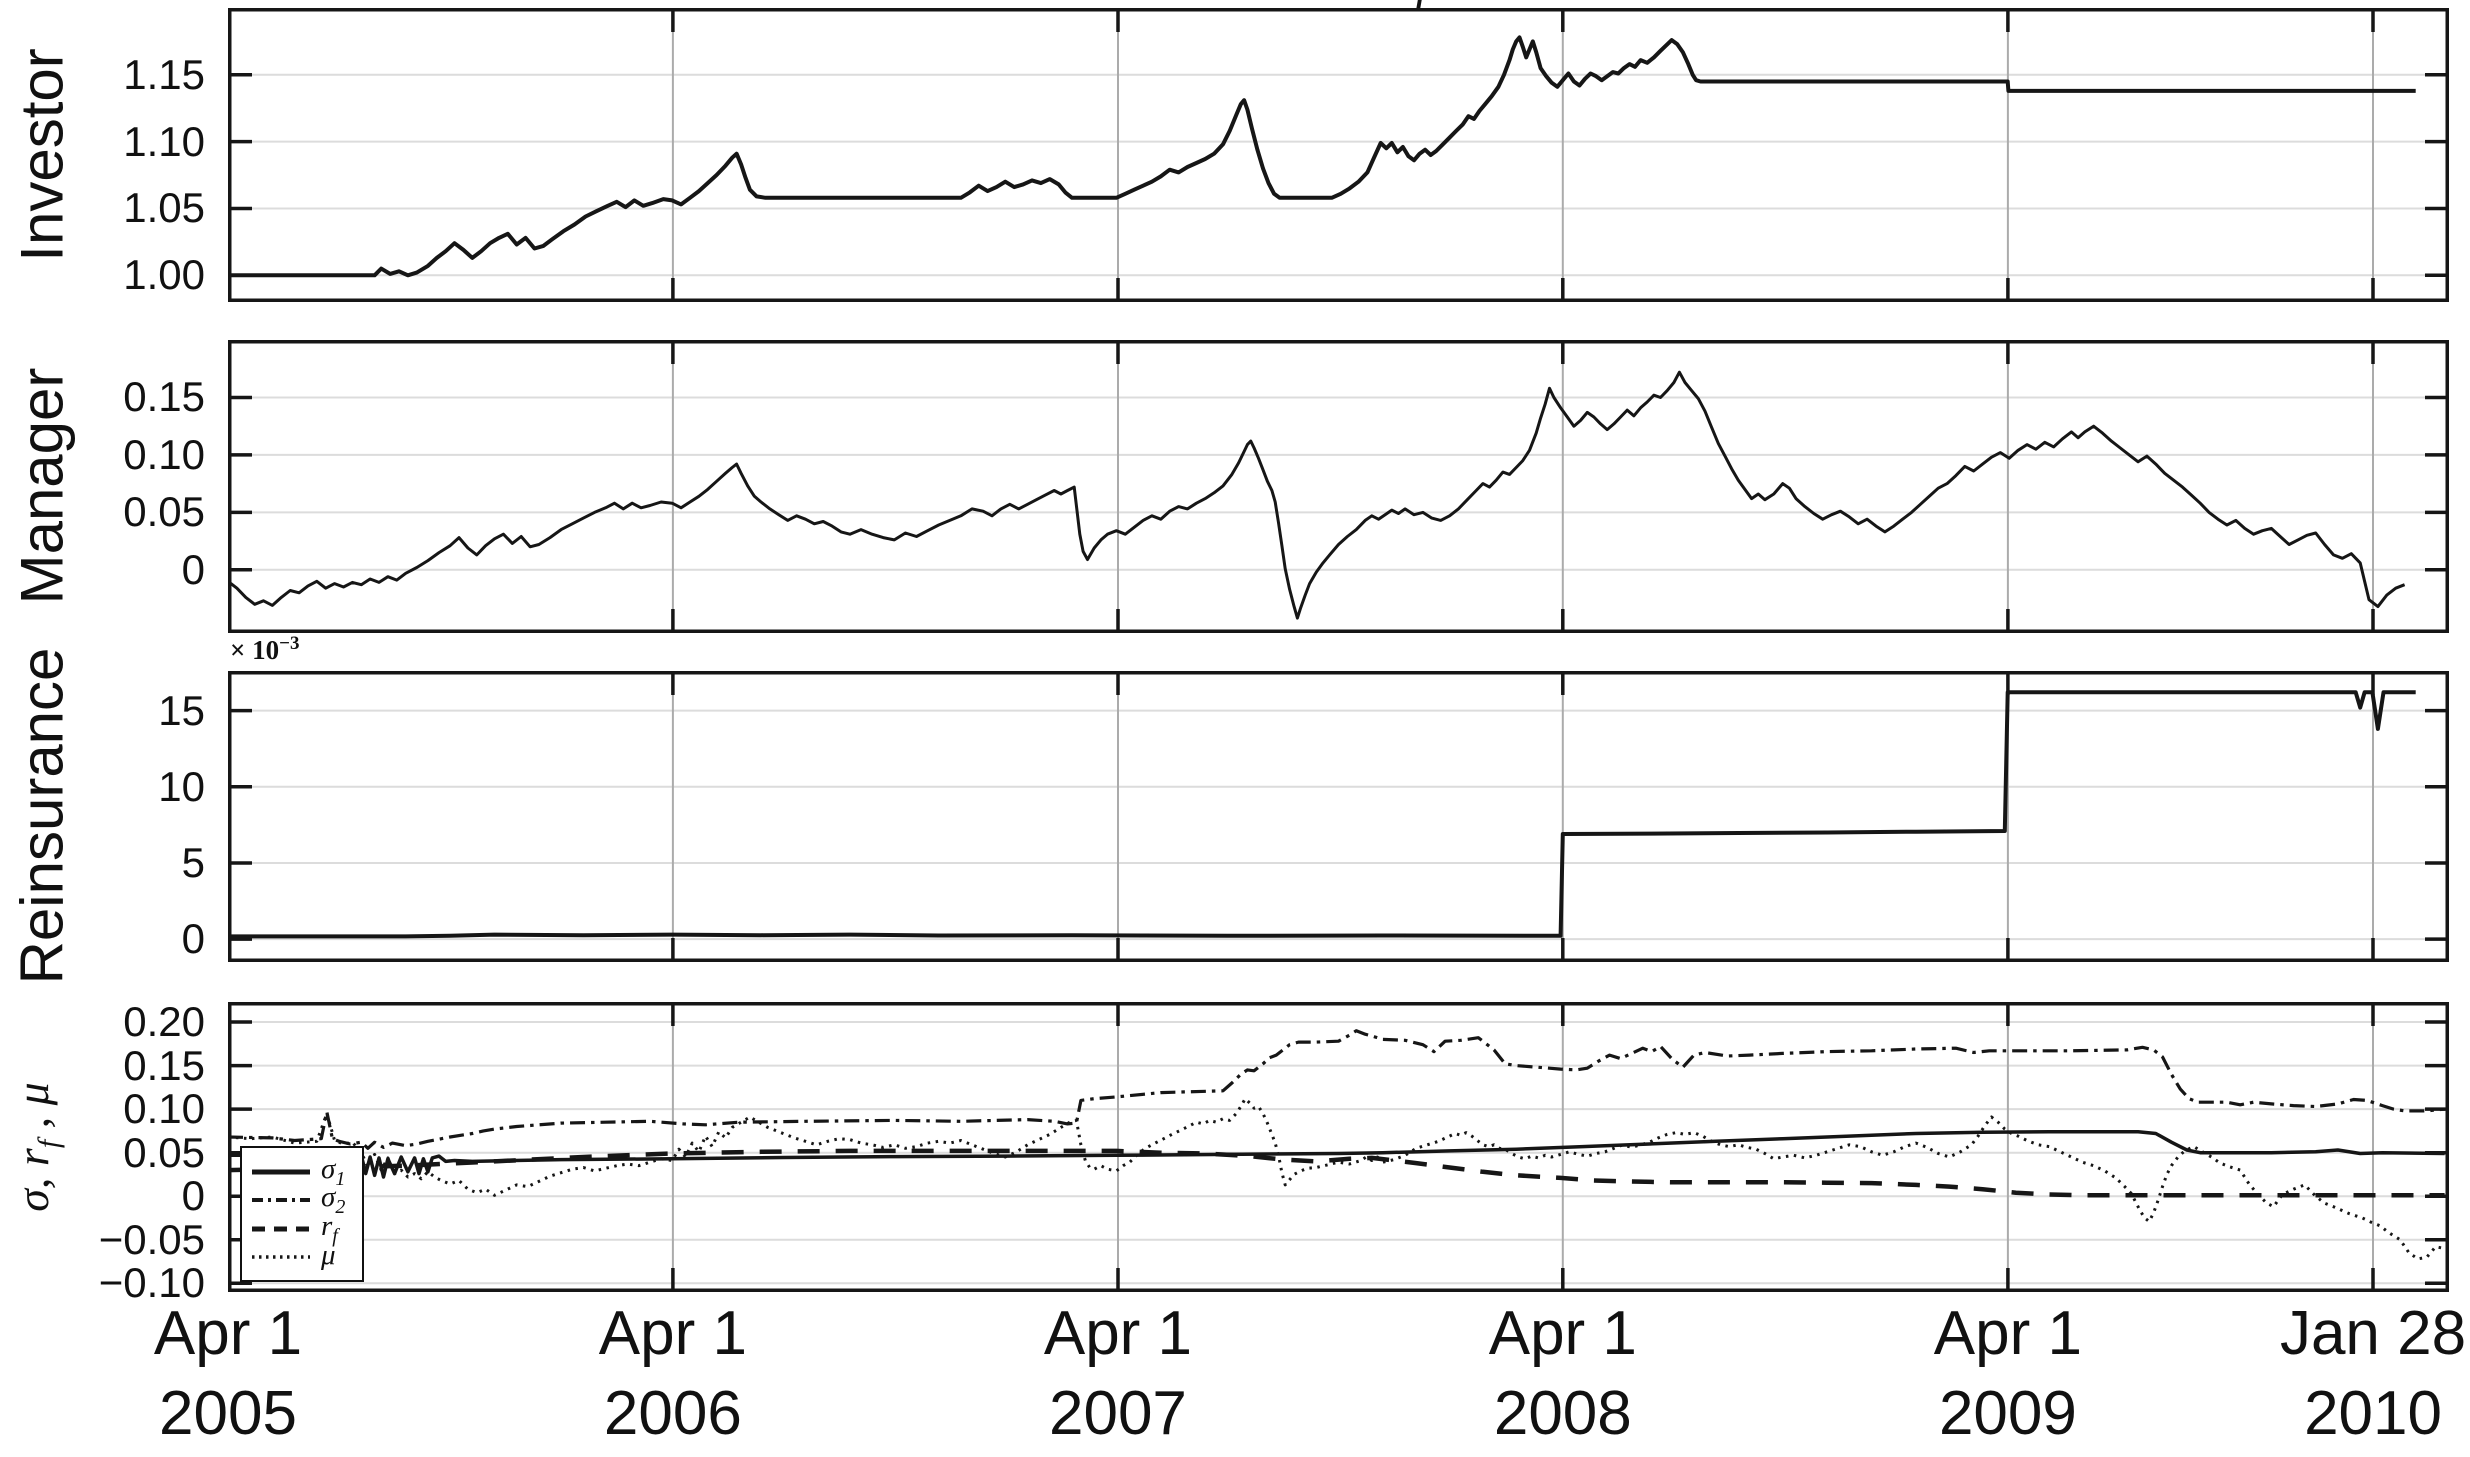 Image resolution: width=2470 pixels, height=1457 pixels. I want to click on y-tick-label: 1.10, so click(164, 141).